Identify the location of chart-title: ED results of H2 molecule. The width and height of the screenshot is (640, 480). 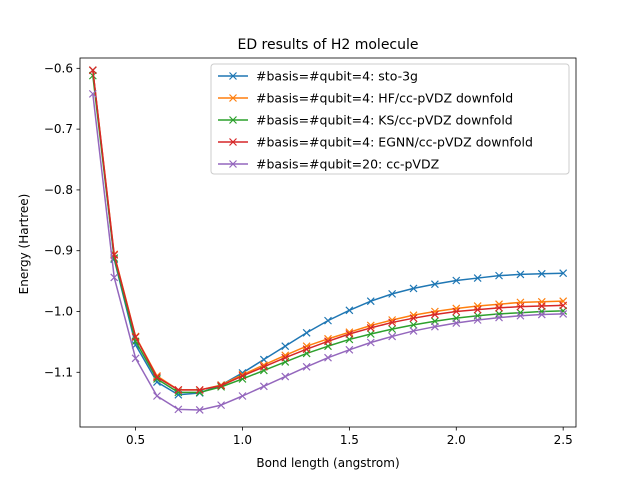
(327, 45).